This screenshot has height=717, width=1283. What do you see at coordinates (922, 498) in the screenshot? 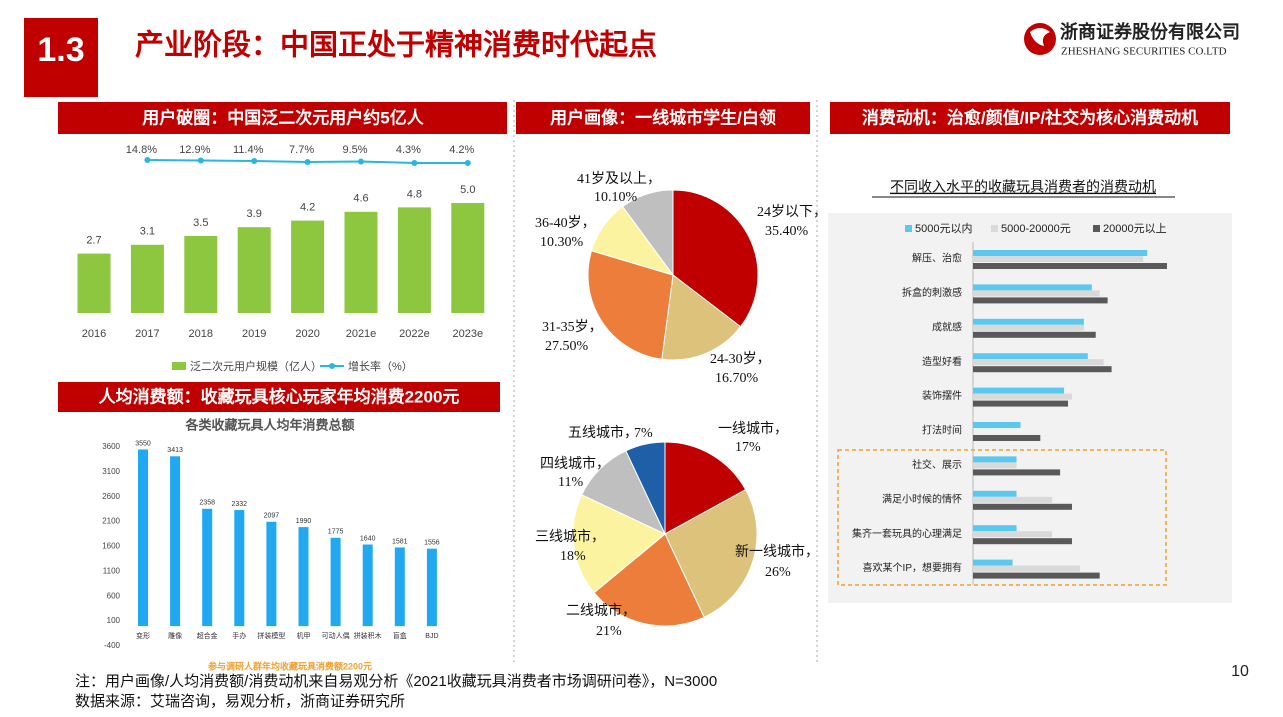
I see `y-tick-label: 满足小时候的情怀` at bounding box center [922, 498].